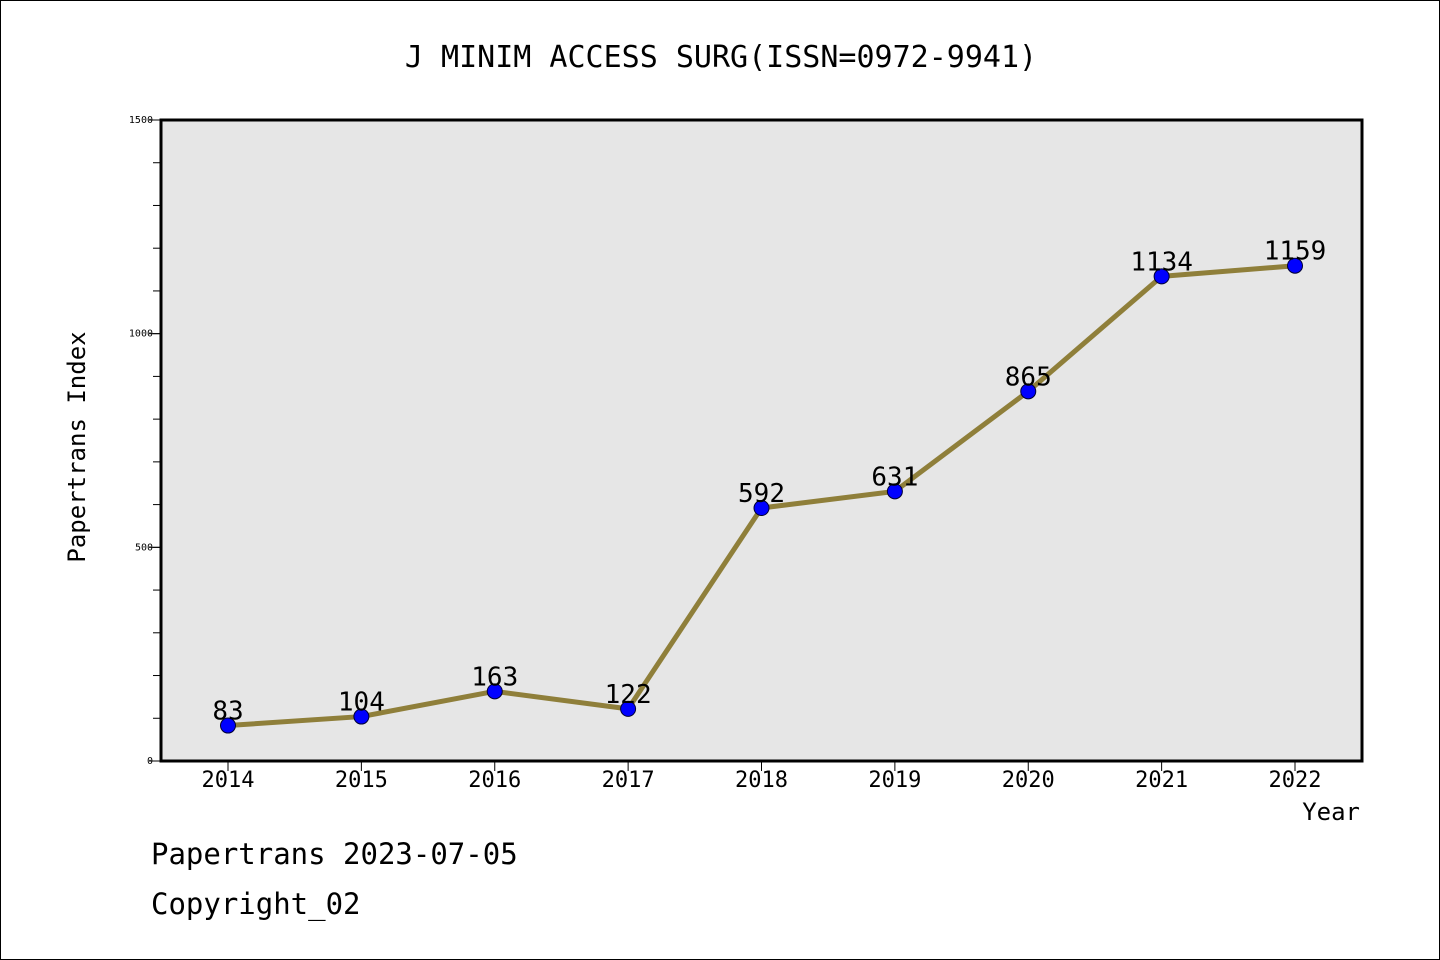  What do you see at coordinates (894, 477) in the screenshot?
I see `data-label: 631` at bounding box center [894, 477].